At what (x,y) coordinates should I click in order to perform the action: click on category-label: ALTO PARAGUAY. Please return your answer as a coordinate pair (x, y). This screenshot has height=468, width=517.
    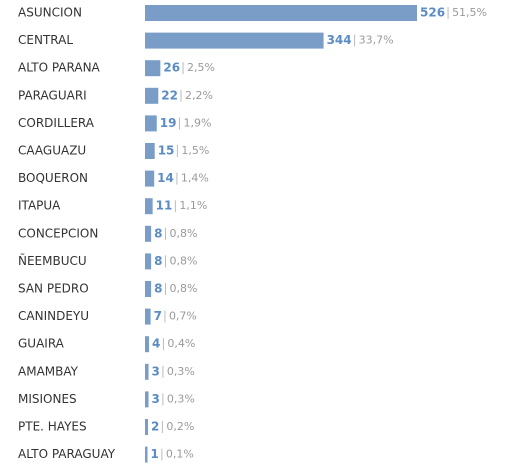
    Looking at the image, I should click on (67, 454).